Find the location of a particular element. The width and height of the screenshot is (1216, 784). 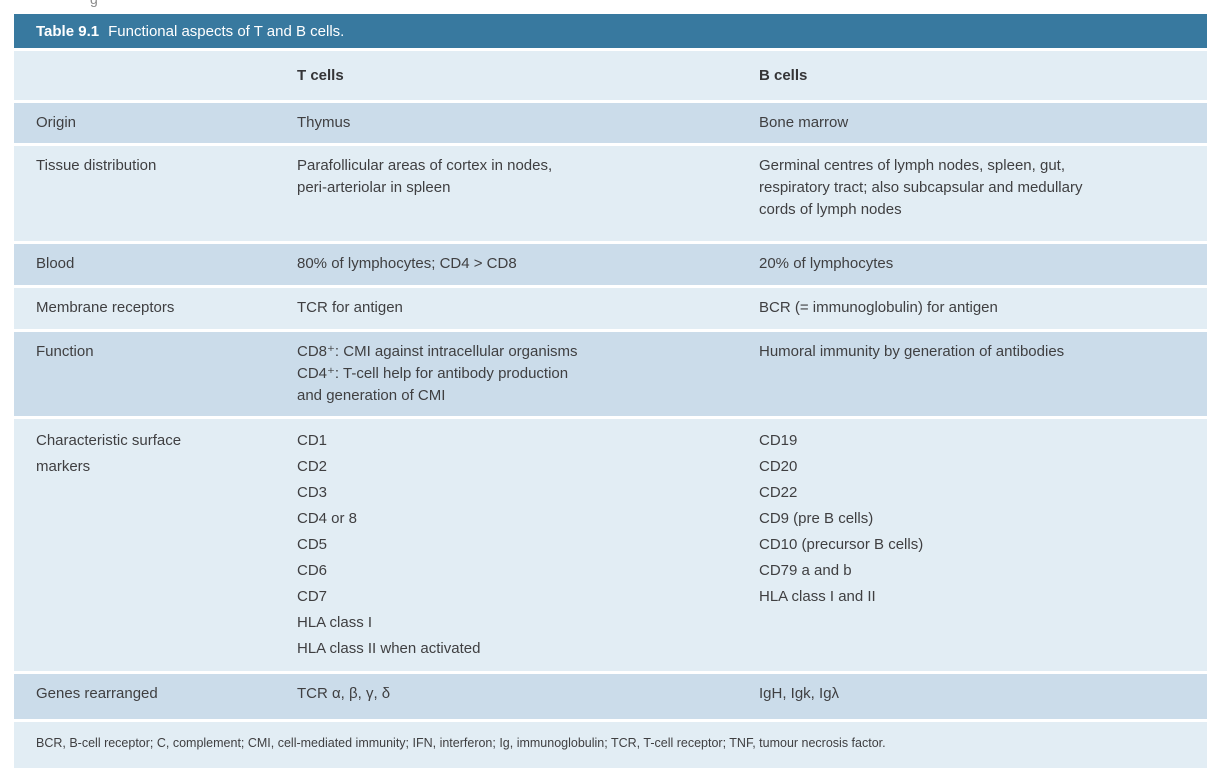

row-label: Characteristic surface markers is located at coordinates (109, 453).